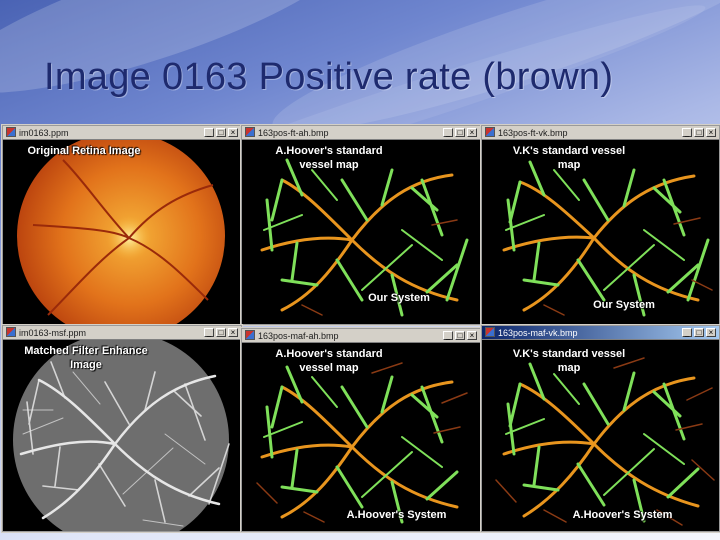 The height and width of the screenshot is (540, 720). What do you see at coordinates (84, 151) in the screenshot?
I see `window-label: Original Retina Image` at bounding box center [84, 151].